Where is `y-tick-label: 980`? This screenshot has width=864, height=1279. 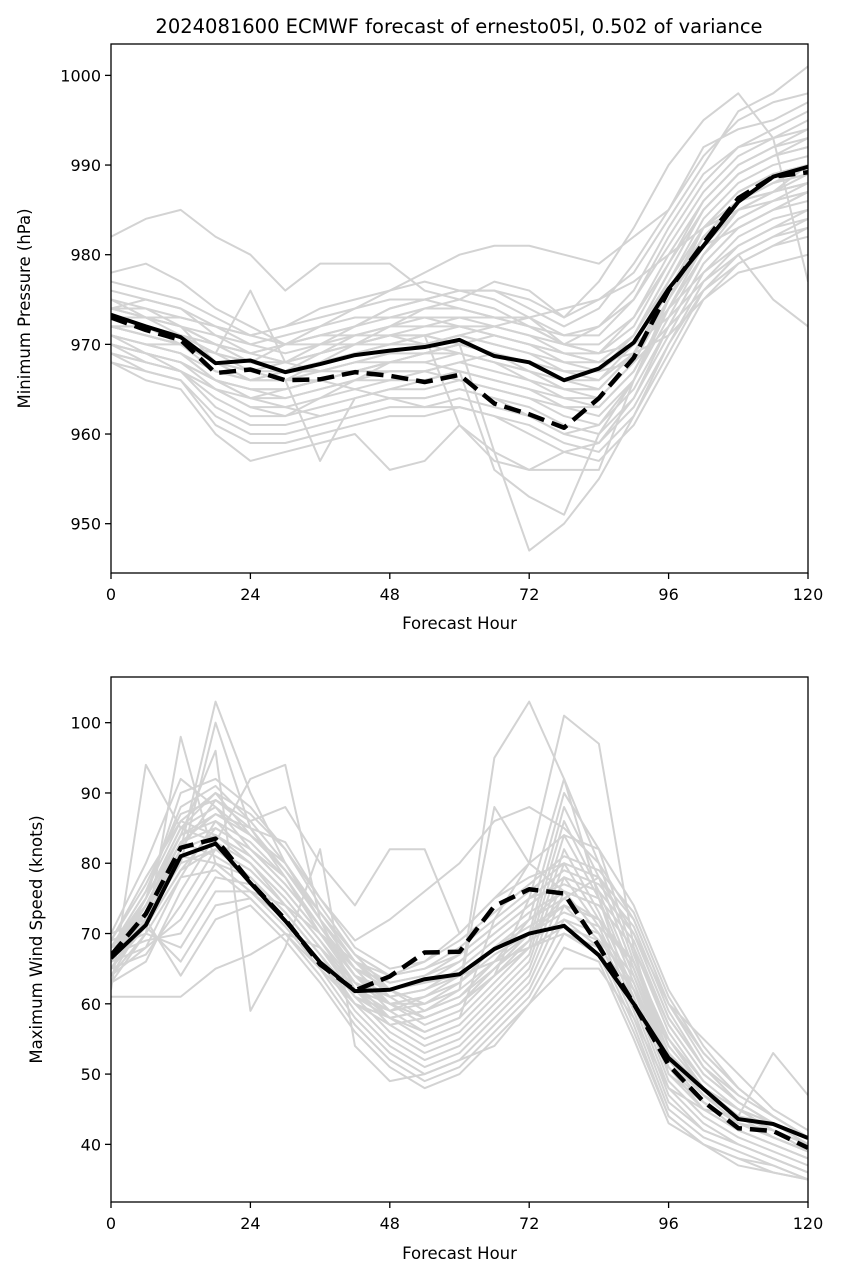 y-tick-label: 980 is located at coordinates (85, 255).